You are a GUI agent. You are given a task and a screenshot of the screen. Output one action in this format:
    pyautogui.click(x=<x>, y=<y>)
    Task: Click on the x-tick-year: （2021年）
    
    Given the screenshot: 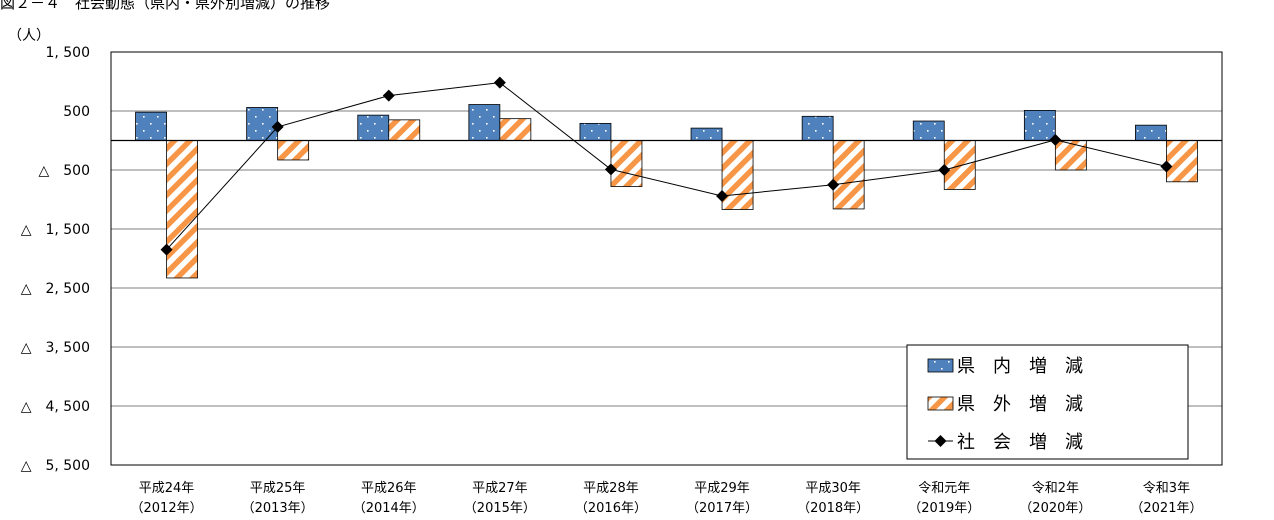 What is the action you would take?
    pyautogui.click(x=1166, y=508)
    